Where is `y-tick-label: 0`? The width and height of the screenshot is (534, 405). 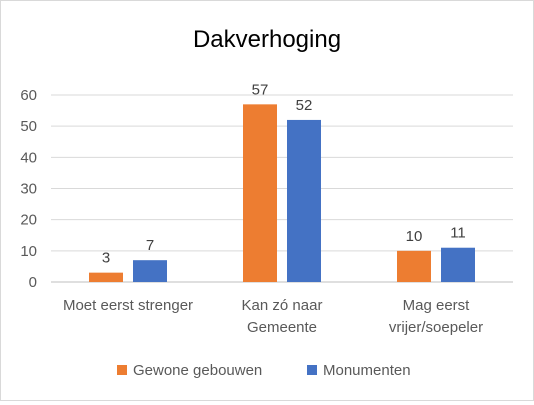
y-tick-label: 0 is located at coordinates (33, 282).